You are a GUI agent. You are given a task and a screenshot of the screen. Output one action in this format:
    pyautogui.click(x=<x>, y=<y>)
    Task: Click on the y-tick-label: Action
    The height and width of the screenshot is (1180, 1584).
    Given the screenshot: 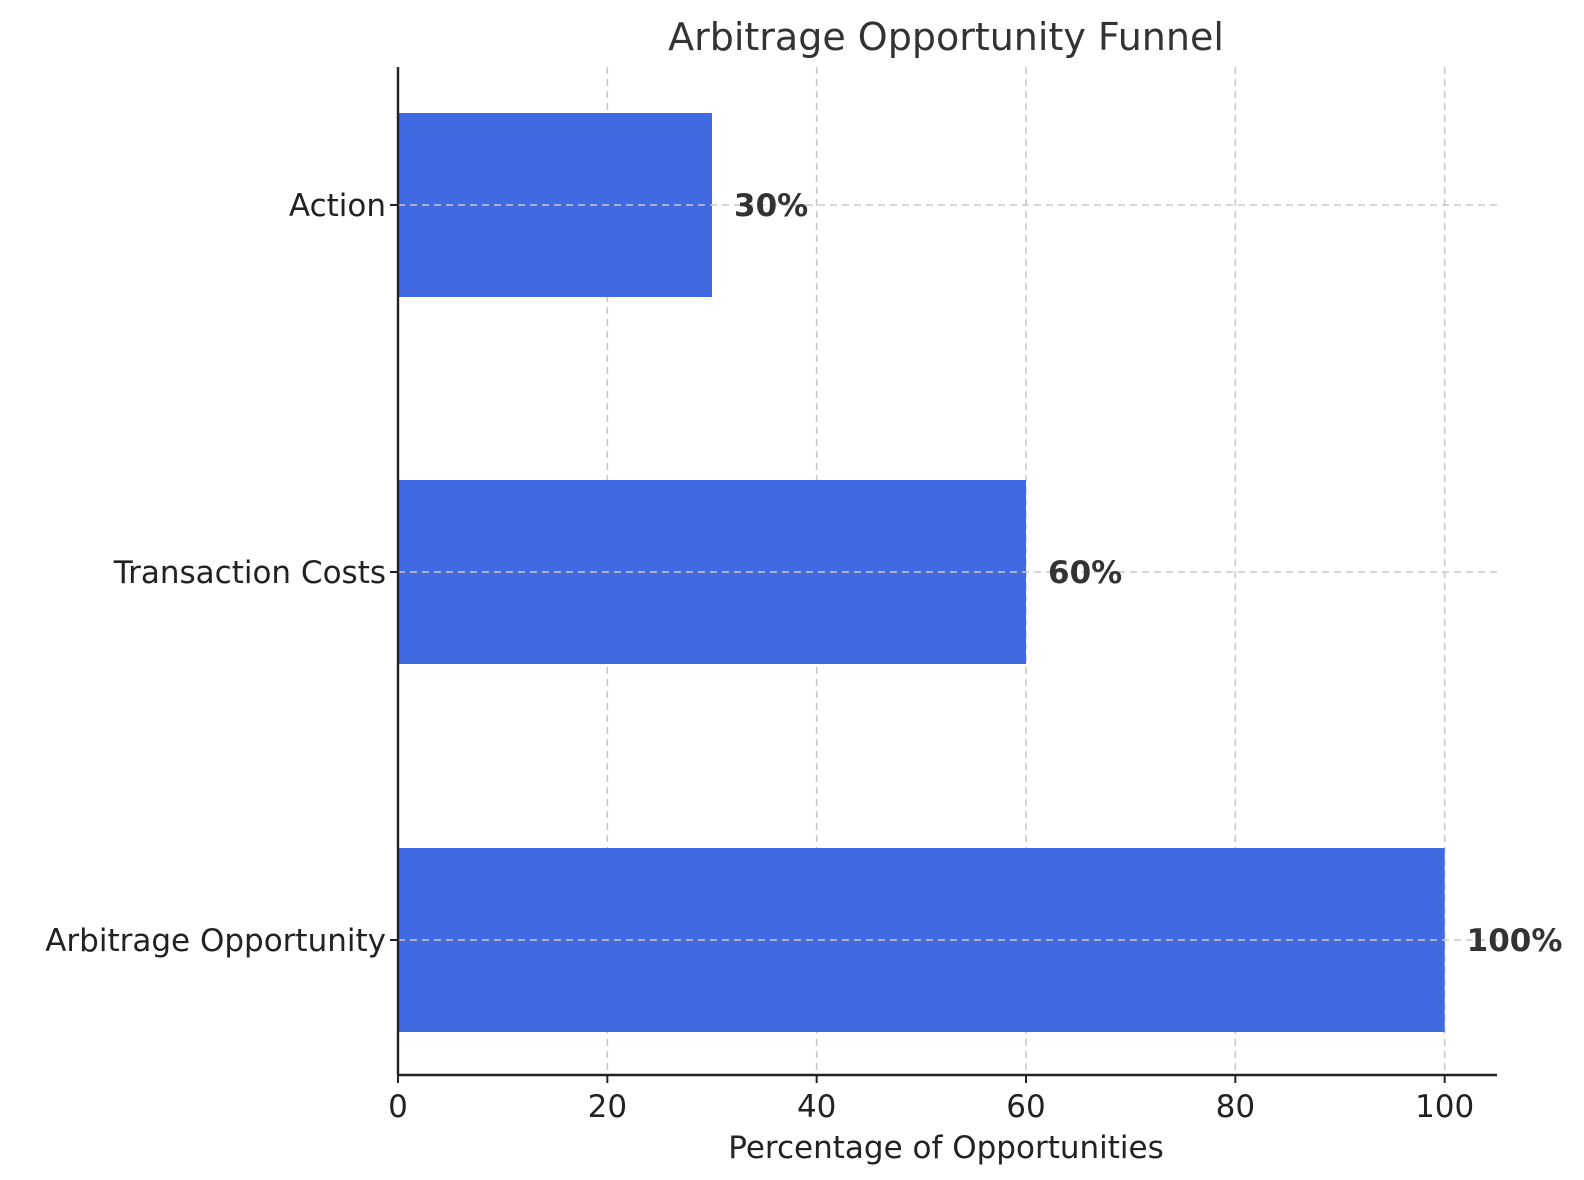 What is the action you would take?
    pyautogui.click(x=337, y=206)
    